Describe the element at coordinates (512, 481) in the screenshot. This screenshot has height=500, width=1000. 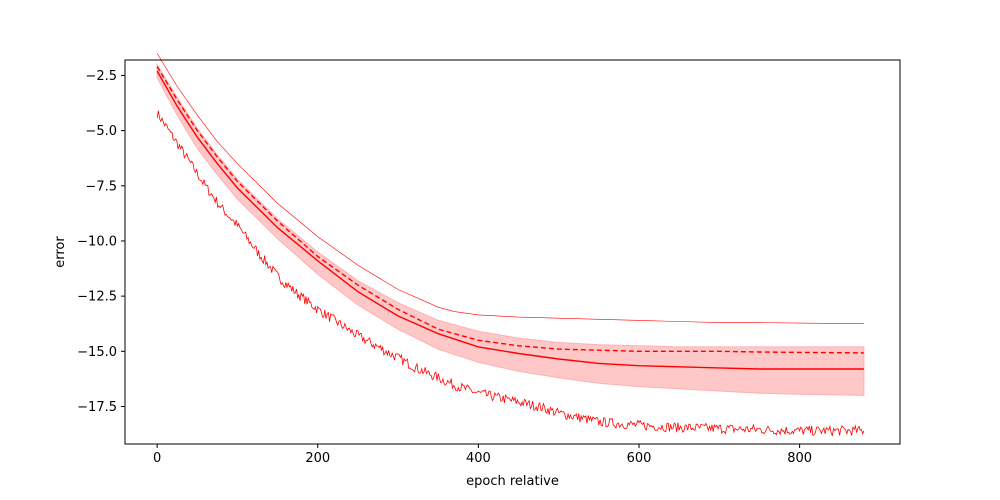
I see `x-axis-label: epoch relative` at that location.